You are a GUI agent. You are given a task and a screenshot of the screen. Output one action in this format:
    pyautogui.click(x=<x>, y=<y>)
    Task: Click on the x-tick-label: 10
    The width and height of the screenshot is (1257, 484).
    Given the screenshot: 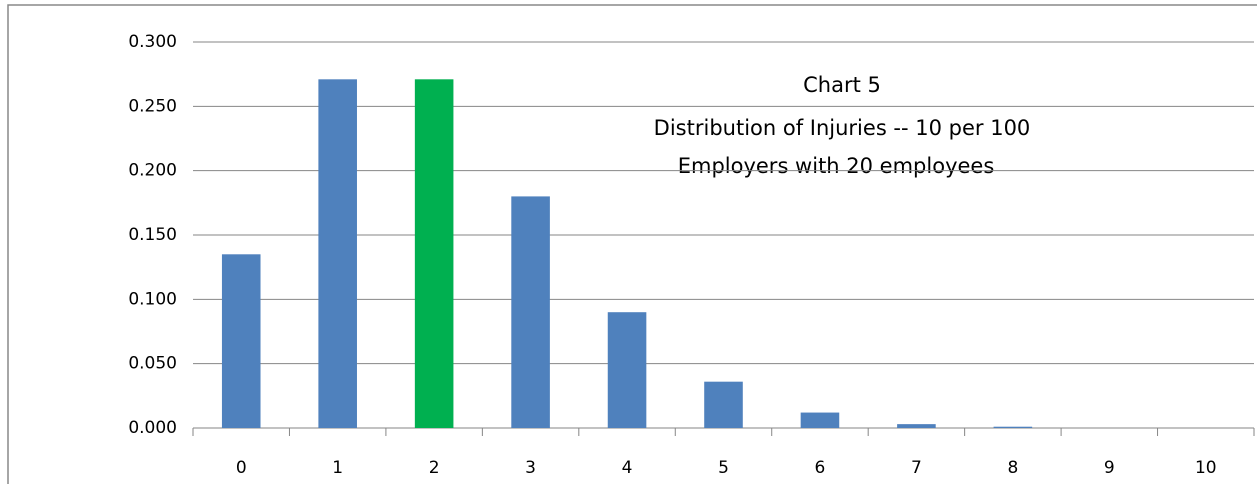 What is the action you would take?
    pyautogui.click(x=1206, y=468)
    